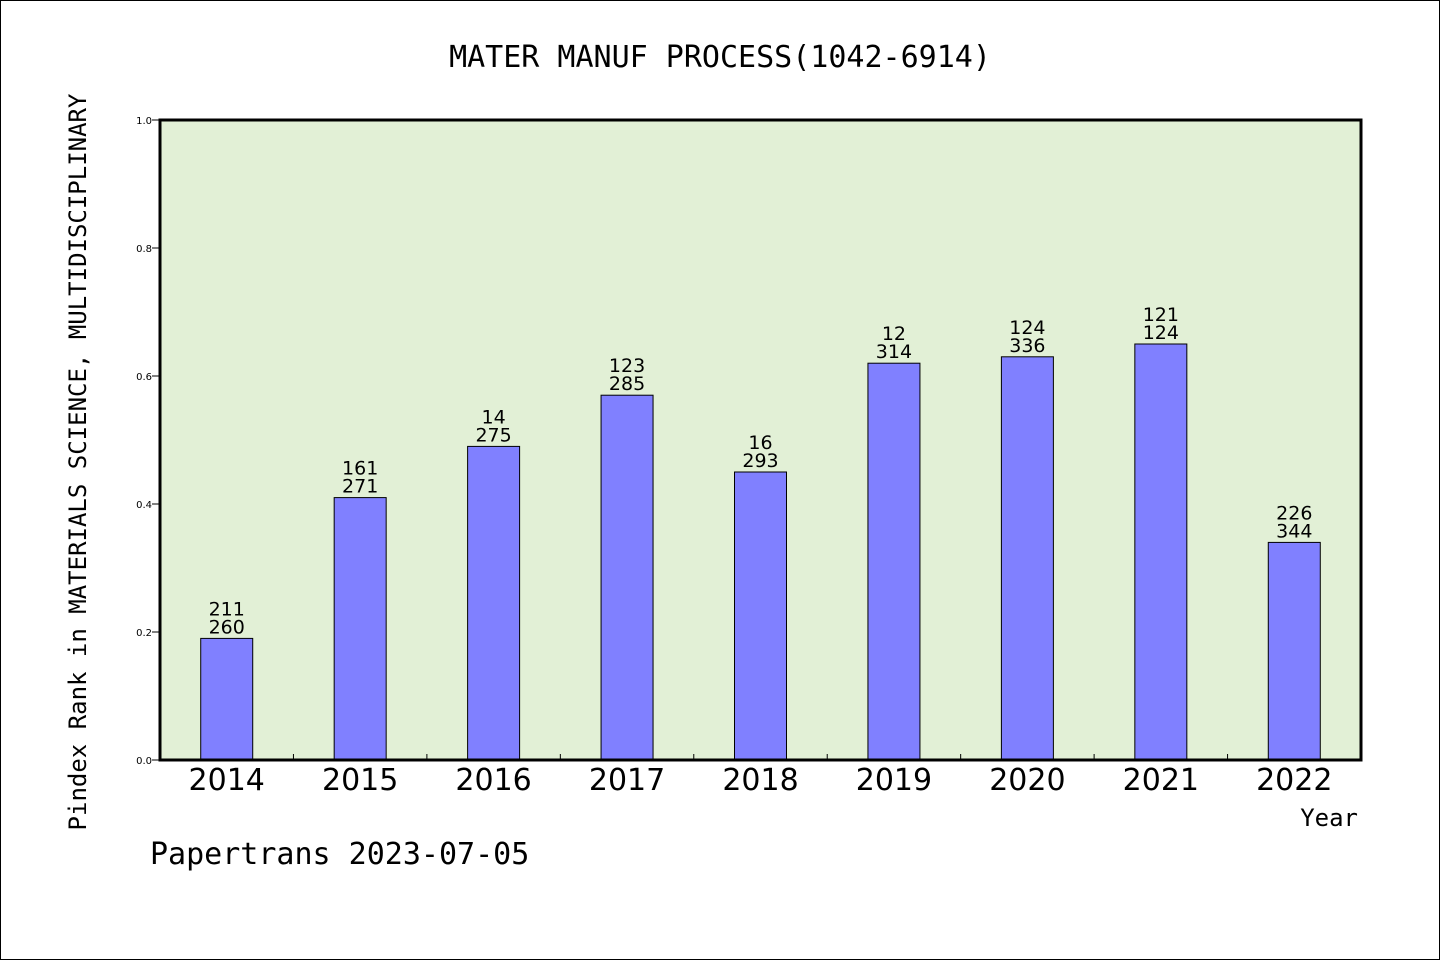 The width and height of the screenshot is (1440, 960). I want to click on chart-title: MATER MANUF PROCESS(1042-6914), so click(720, 57).